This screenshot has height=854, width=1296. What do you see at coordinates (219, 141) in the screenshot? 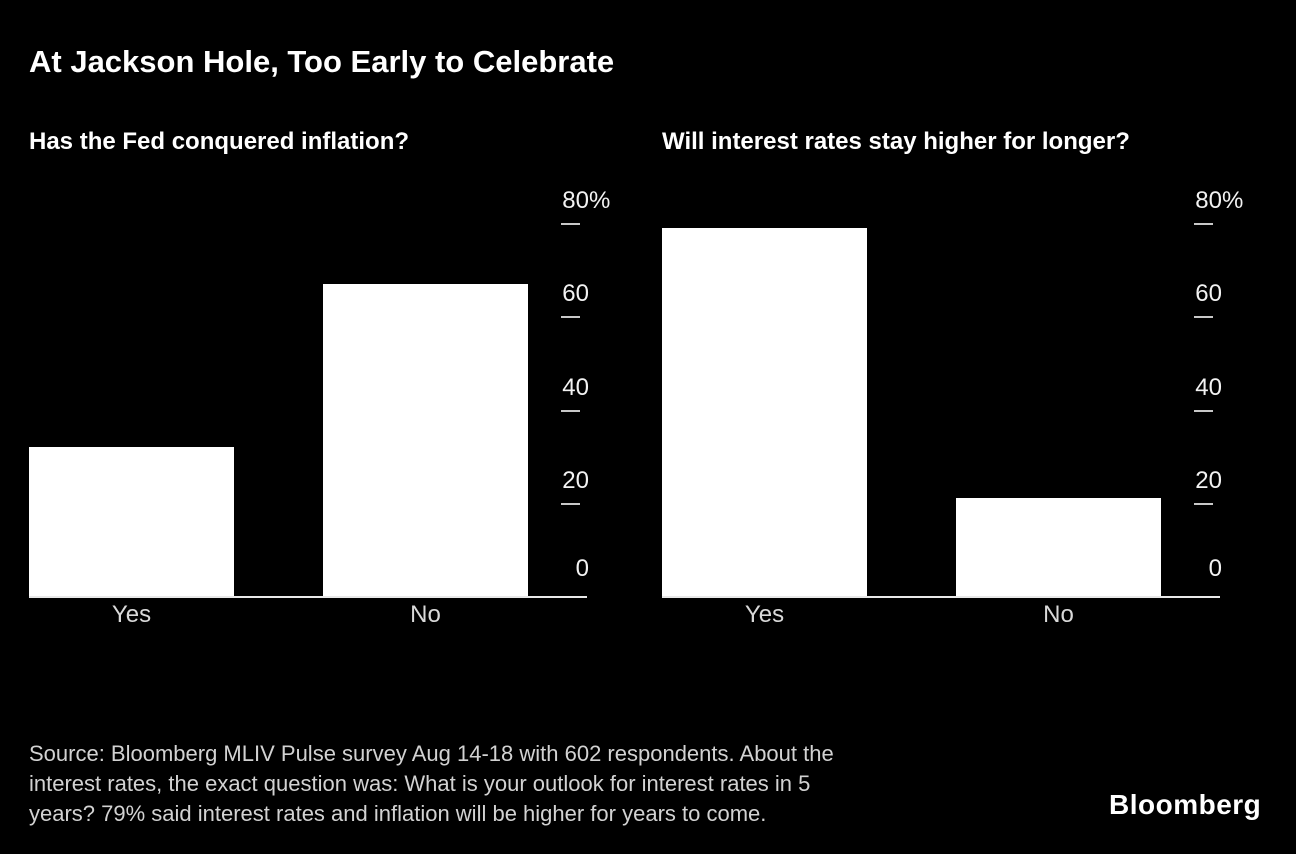
I see `chart-subtitle: Has the Fed conquered inflation?` at bounding box center [219, 141].